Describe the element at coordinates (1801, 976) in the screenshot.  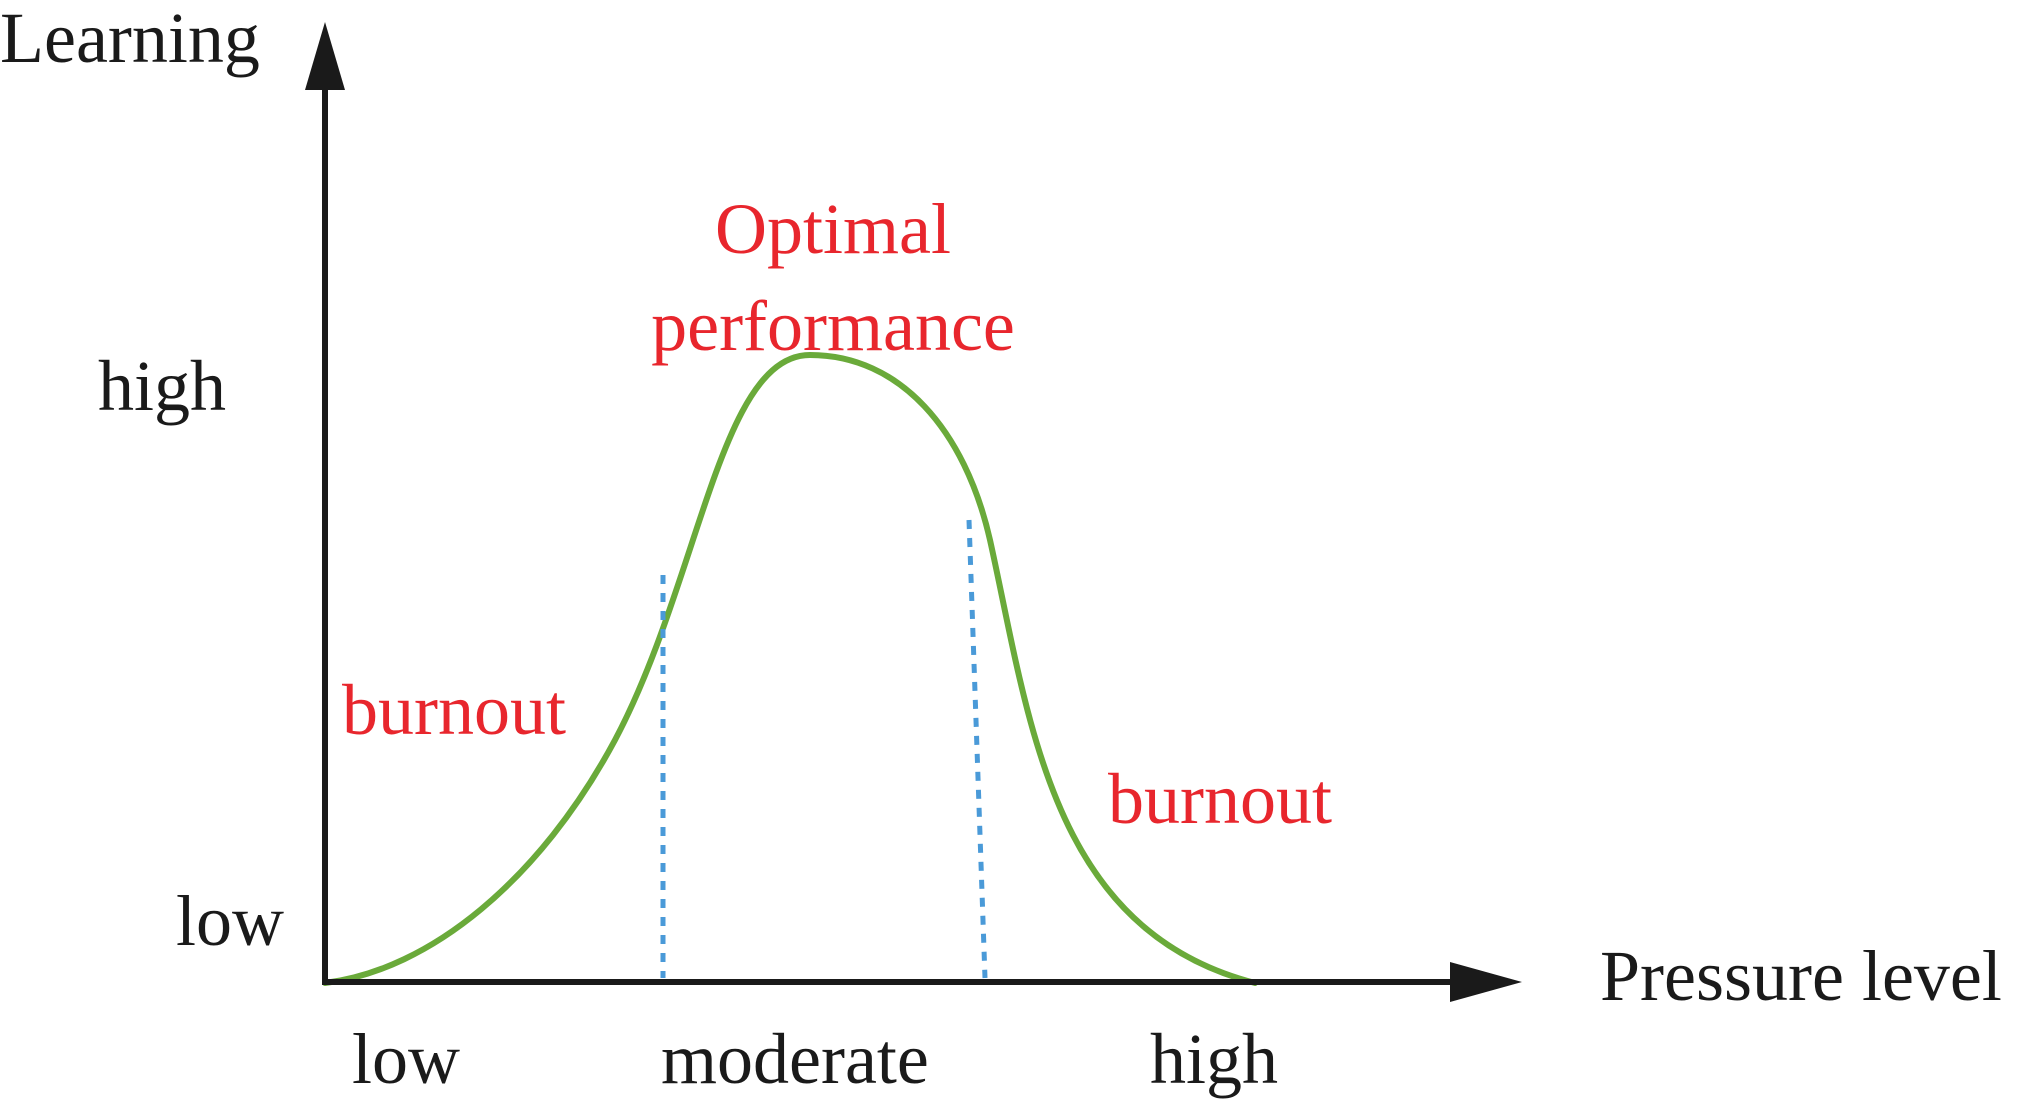
I see `x-axis-title: Pressure level` at that location.